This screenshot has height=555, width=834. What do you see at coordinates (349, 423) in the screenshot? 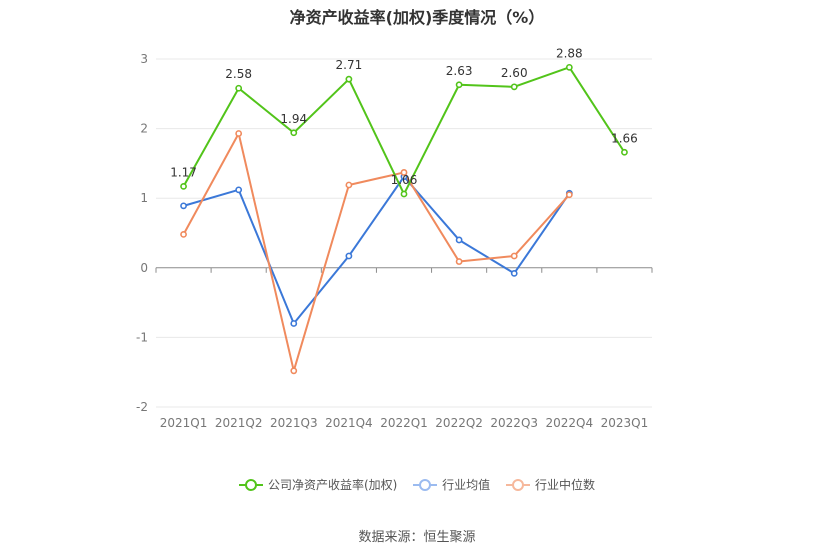
I see `x-tick-label: 2021Q4` at bounding box center [349, 423].